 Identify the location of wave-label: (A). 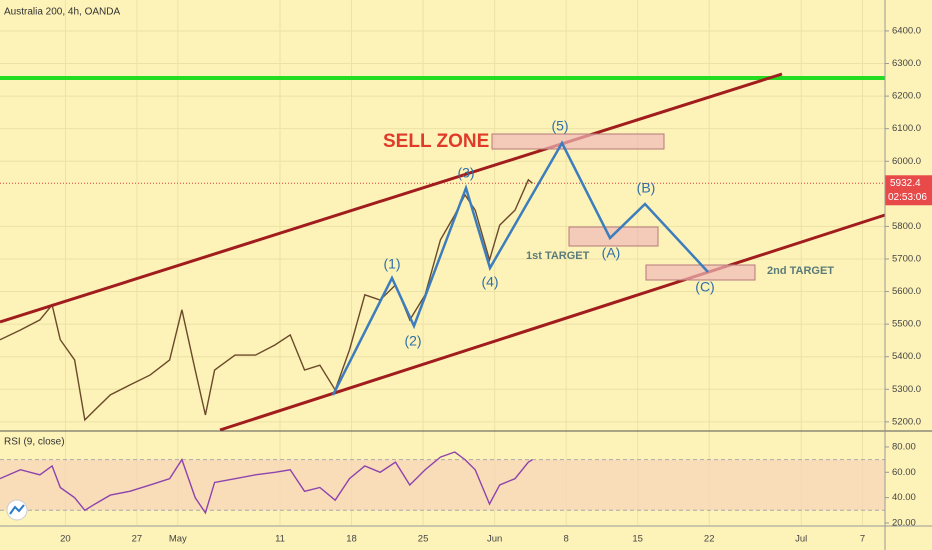
(611, 253).